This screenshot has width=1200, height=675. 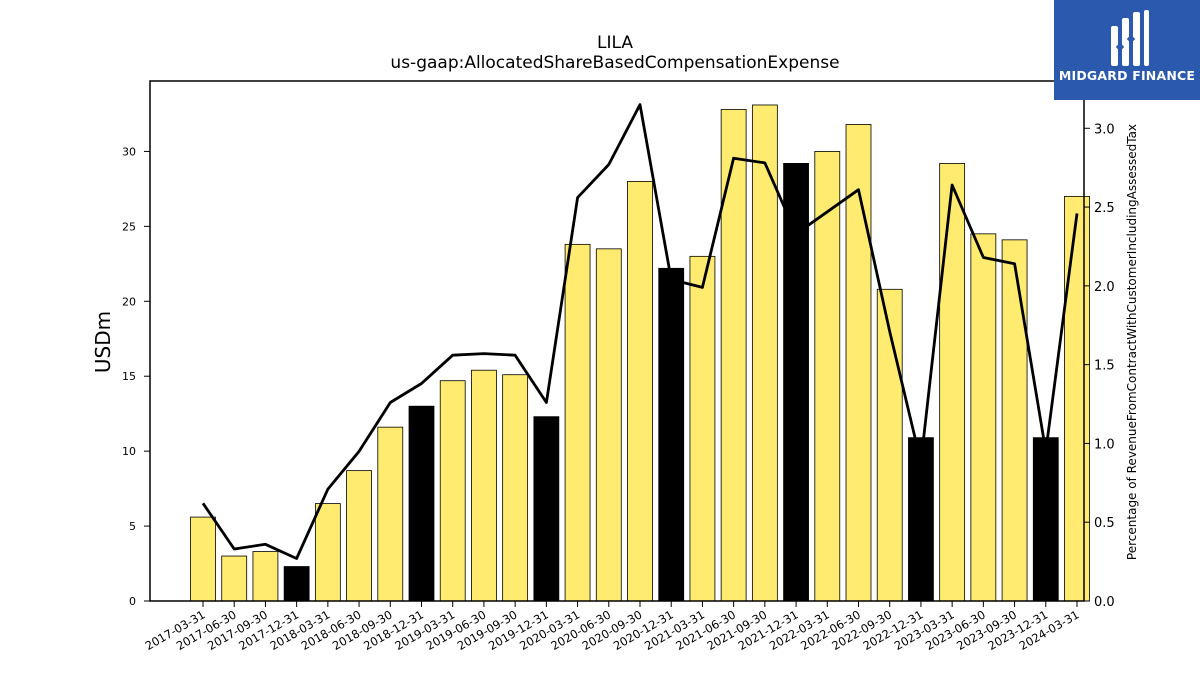 What do you see at coordinates (129, 376) in the screenshot?
I see `y-tick-label: 15` at bounding box center [129, 376].